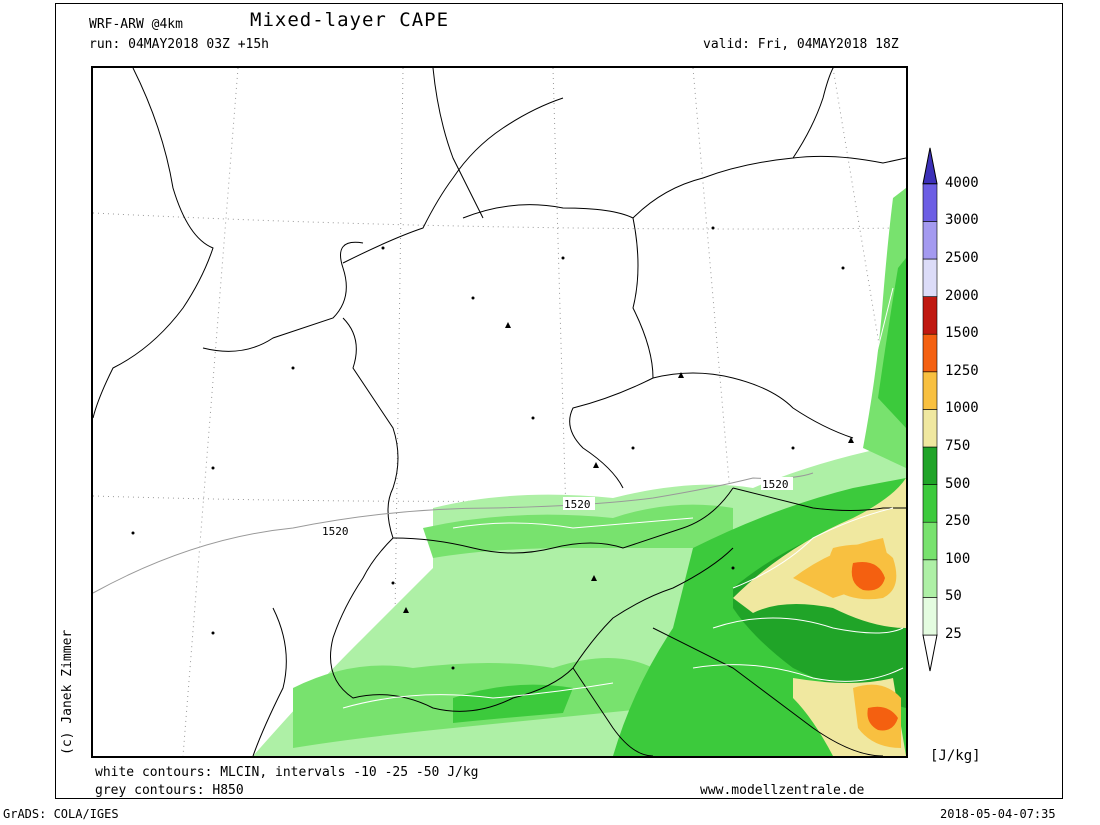 This screenshot has width=1100, height=825. Describe the element at coordinates (962, 258) in the screenshot. I see `color-legend-label: 2500` at that location.